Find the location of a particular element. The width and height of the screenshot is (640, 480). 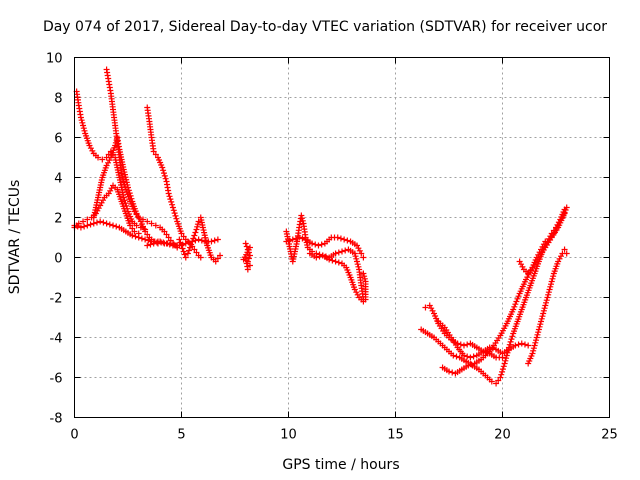

y-tick-label: -2 is located at coordinates (56, 299).